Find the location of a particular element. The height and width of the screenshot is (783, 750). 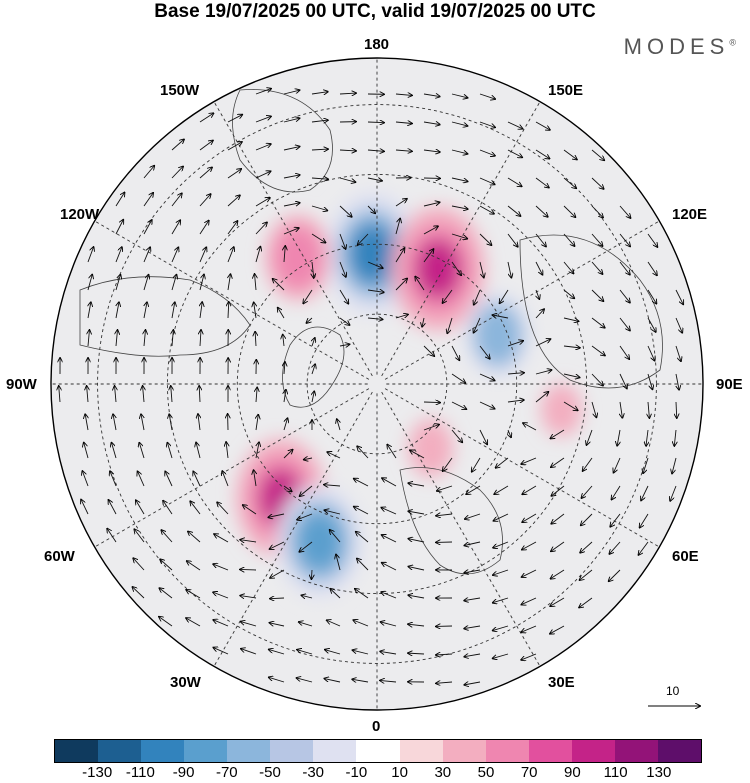

coastline-greenland is located at coordinates (313, 367).